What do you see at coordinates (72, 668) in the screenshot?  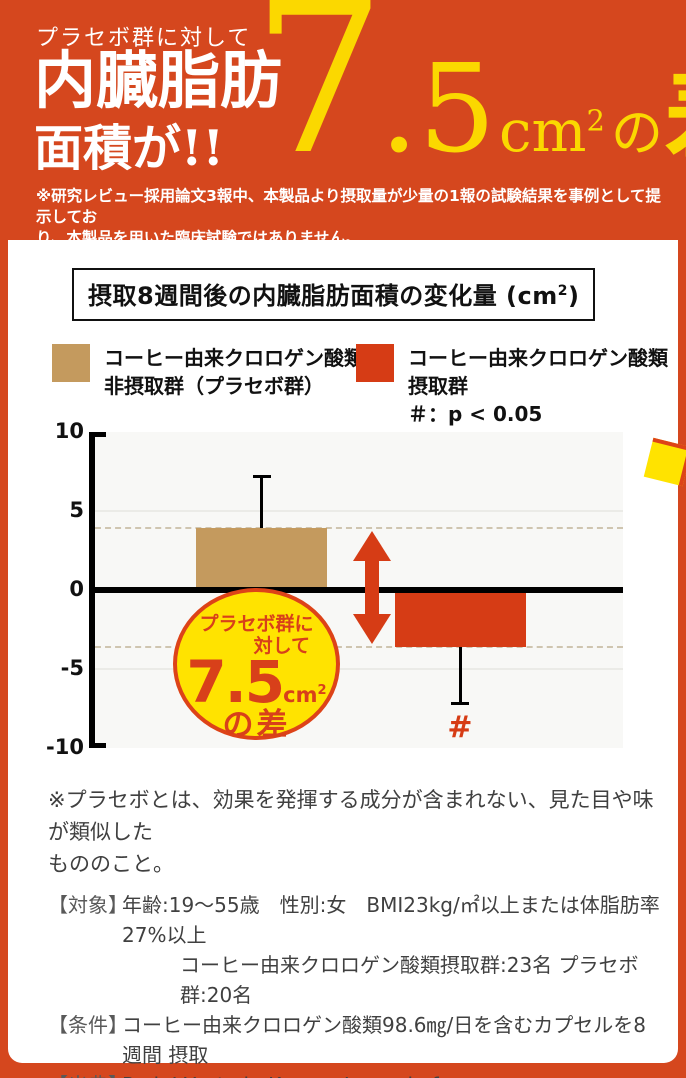 I see `y-axis-tick-label: -5` at bounding box center [72, 668].